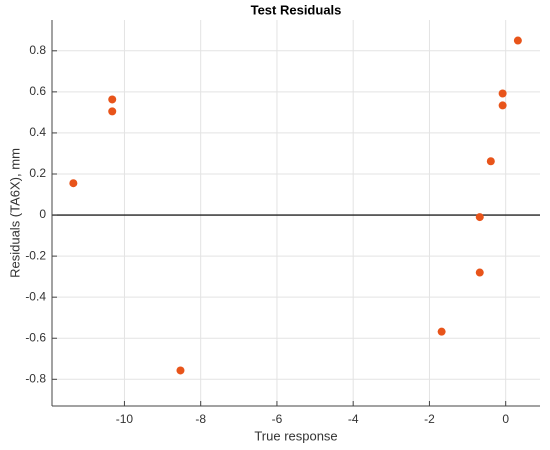  What do you see at coordinates (277, 419) in the screenshot?
I see `x-tick-label: -6` at bounding box center [277, 419].